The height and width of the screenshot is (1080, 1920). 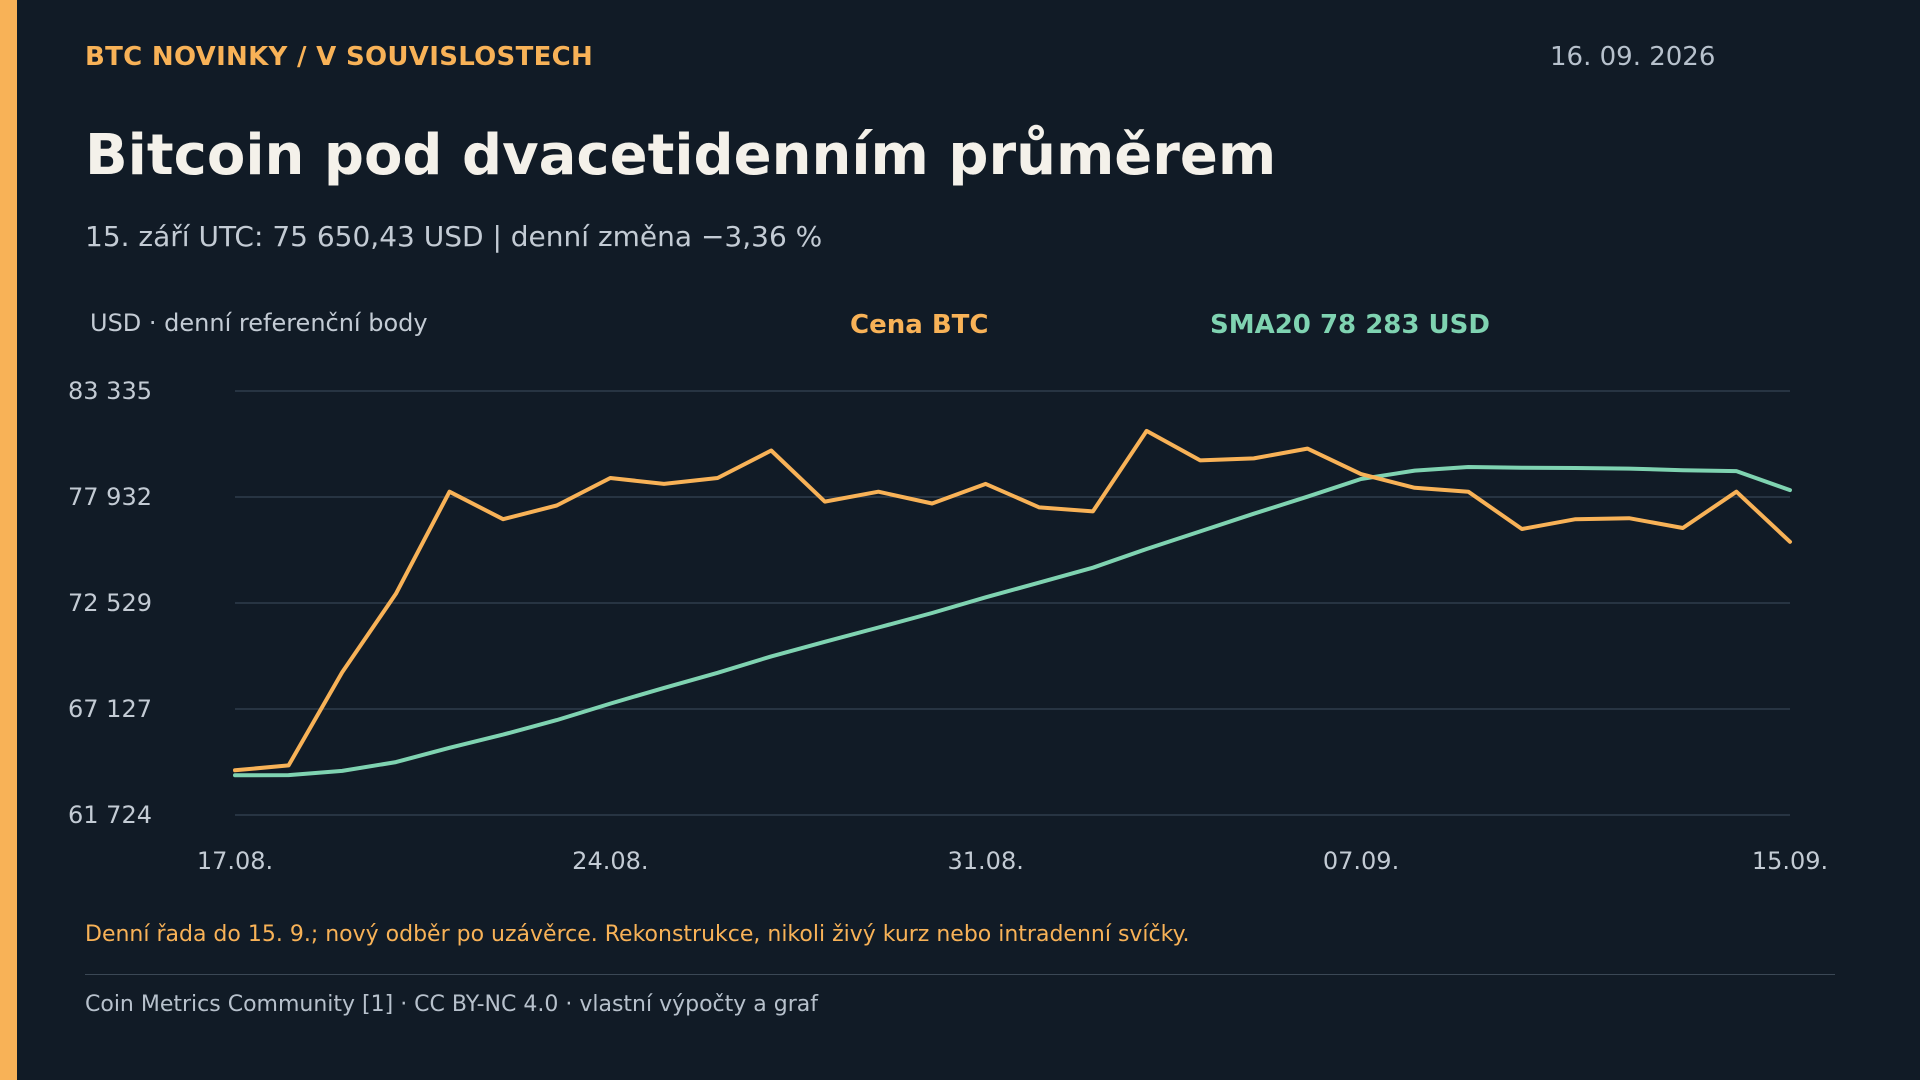 I want to click on legend-price: Cena BTC, so click(x=919, y=325).